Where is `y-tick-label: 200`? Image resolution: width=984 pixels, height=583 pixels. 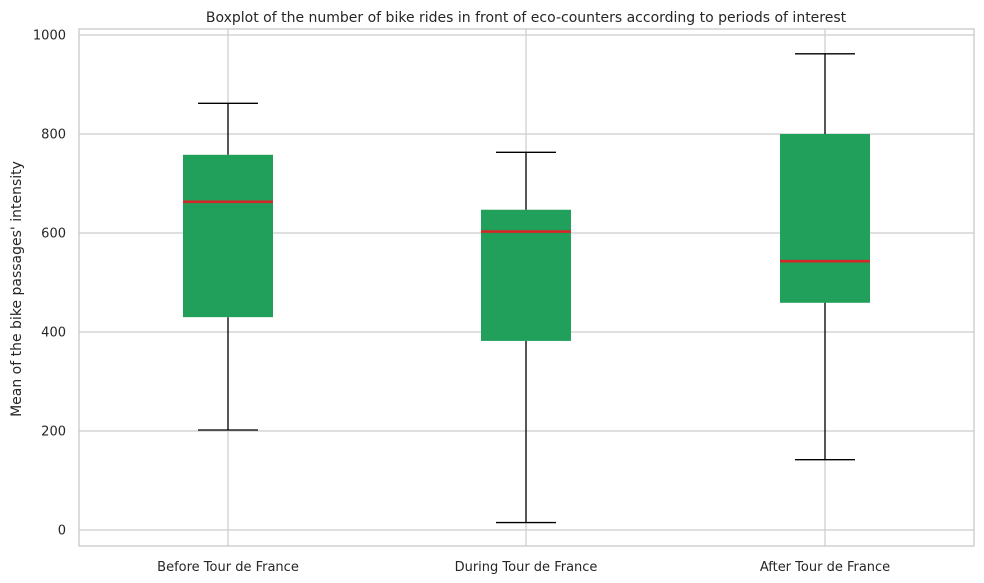
y-tick-label: 200 is located at coordinates (53, 432).